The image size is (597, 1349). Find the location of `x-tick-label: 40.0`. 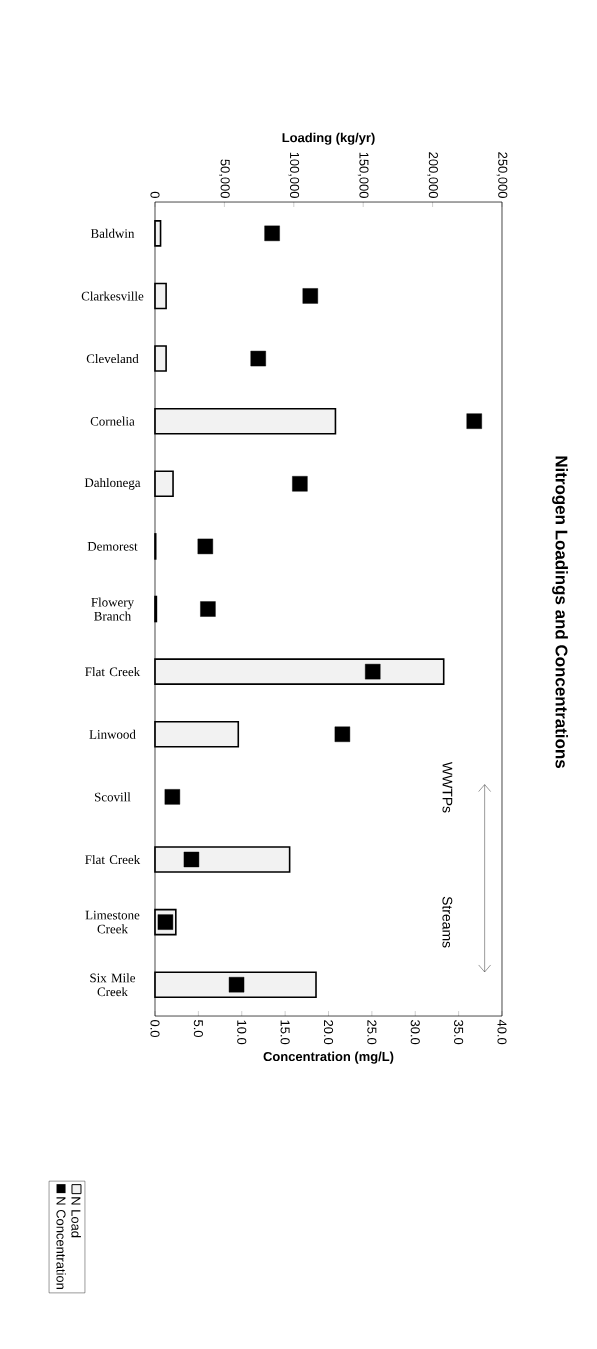

x-tick-label: 40.0 is located at coordinates (502, 1032).